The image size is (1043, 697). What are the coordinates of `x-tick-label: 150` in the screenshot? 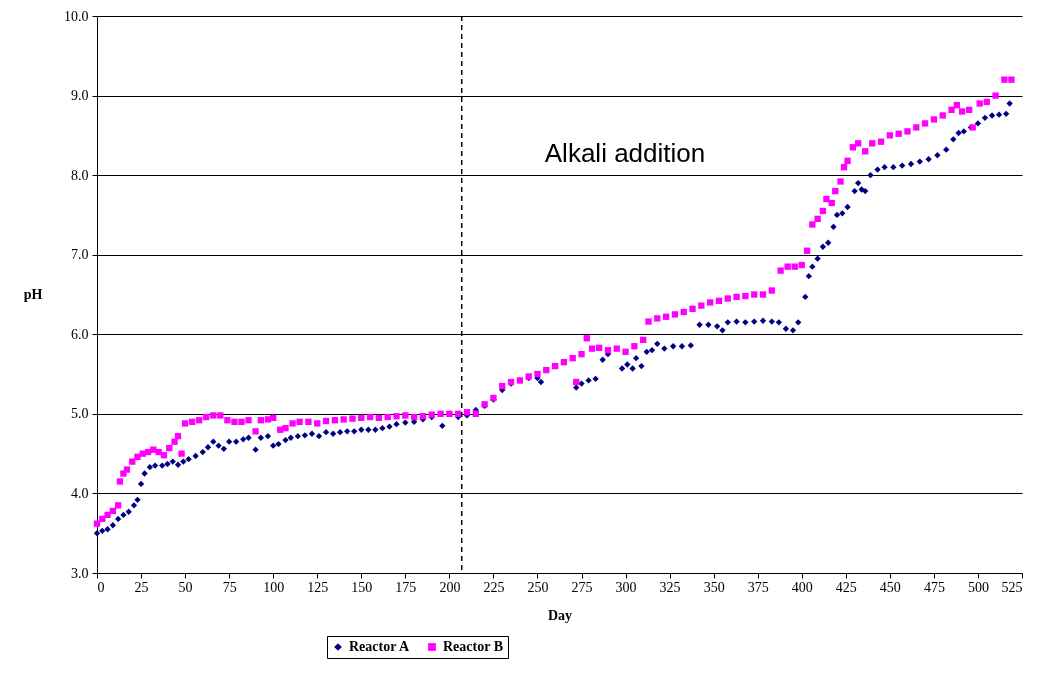 It's located at (362, 587).